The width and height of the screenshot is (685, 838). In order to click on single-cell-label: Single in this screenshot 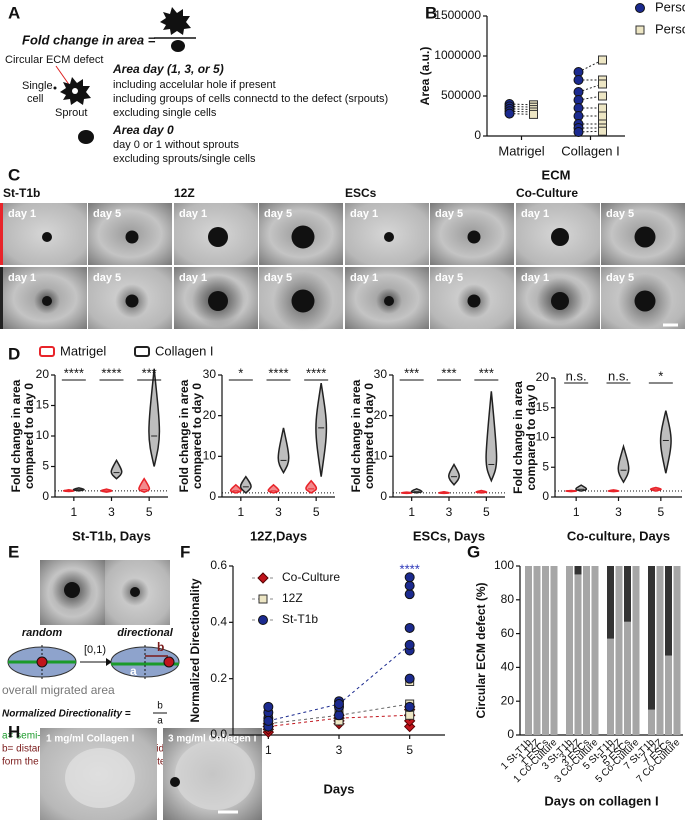, I will do `click(37, 86)`.